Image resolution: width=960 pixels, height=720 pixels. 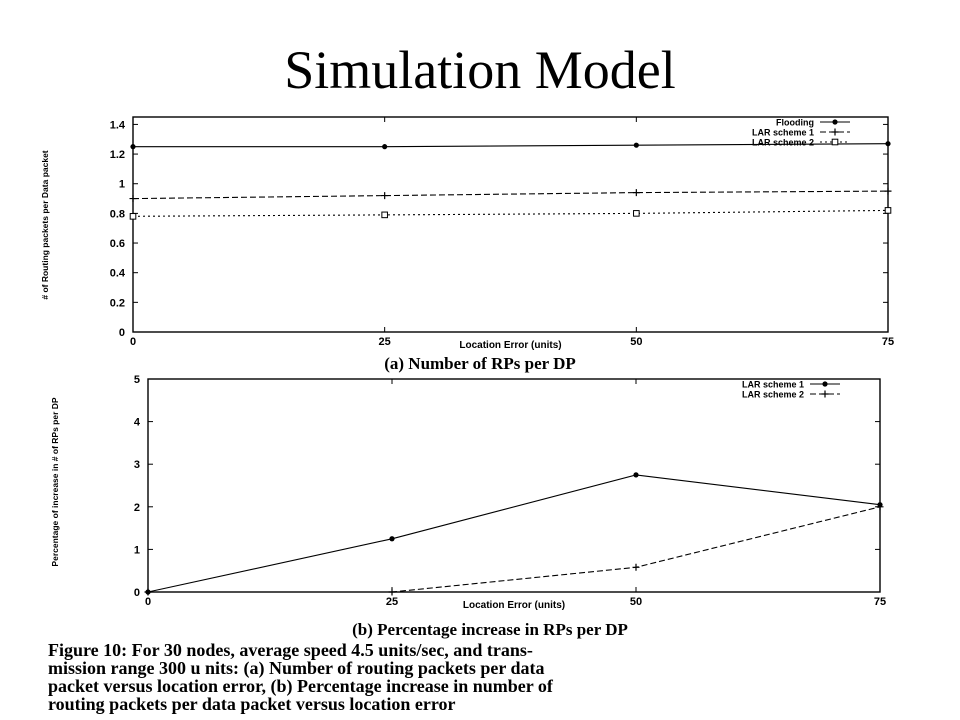 What do you see at coordinates (118, 125) in the screenshot?
I see `chart-a-y-tick-label: 1.4` at bounding box center [118, 125].